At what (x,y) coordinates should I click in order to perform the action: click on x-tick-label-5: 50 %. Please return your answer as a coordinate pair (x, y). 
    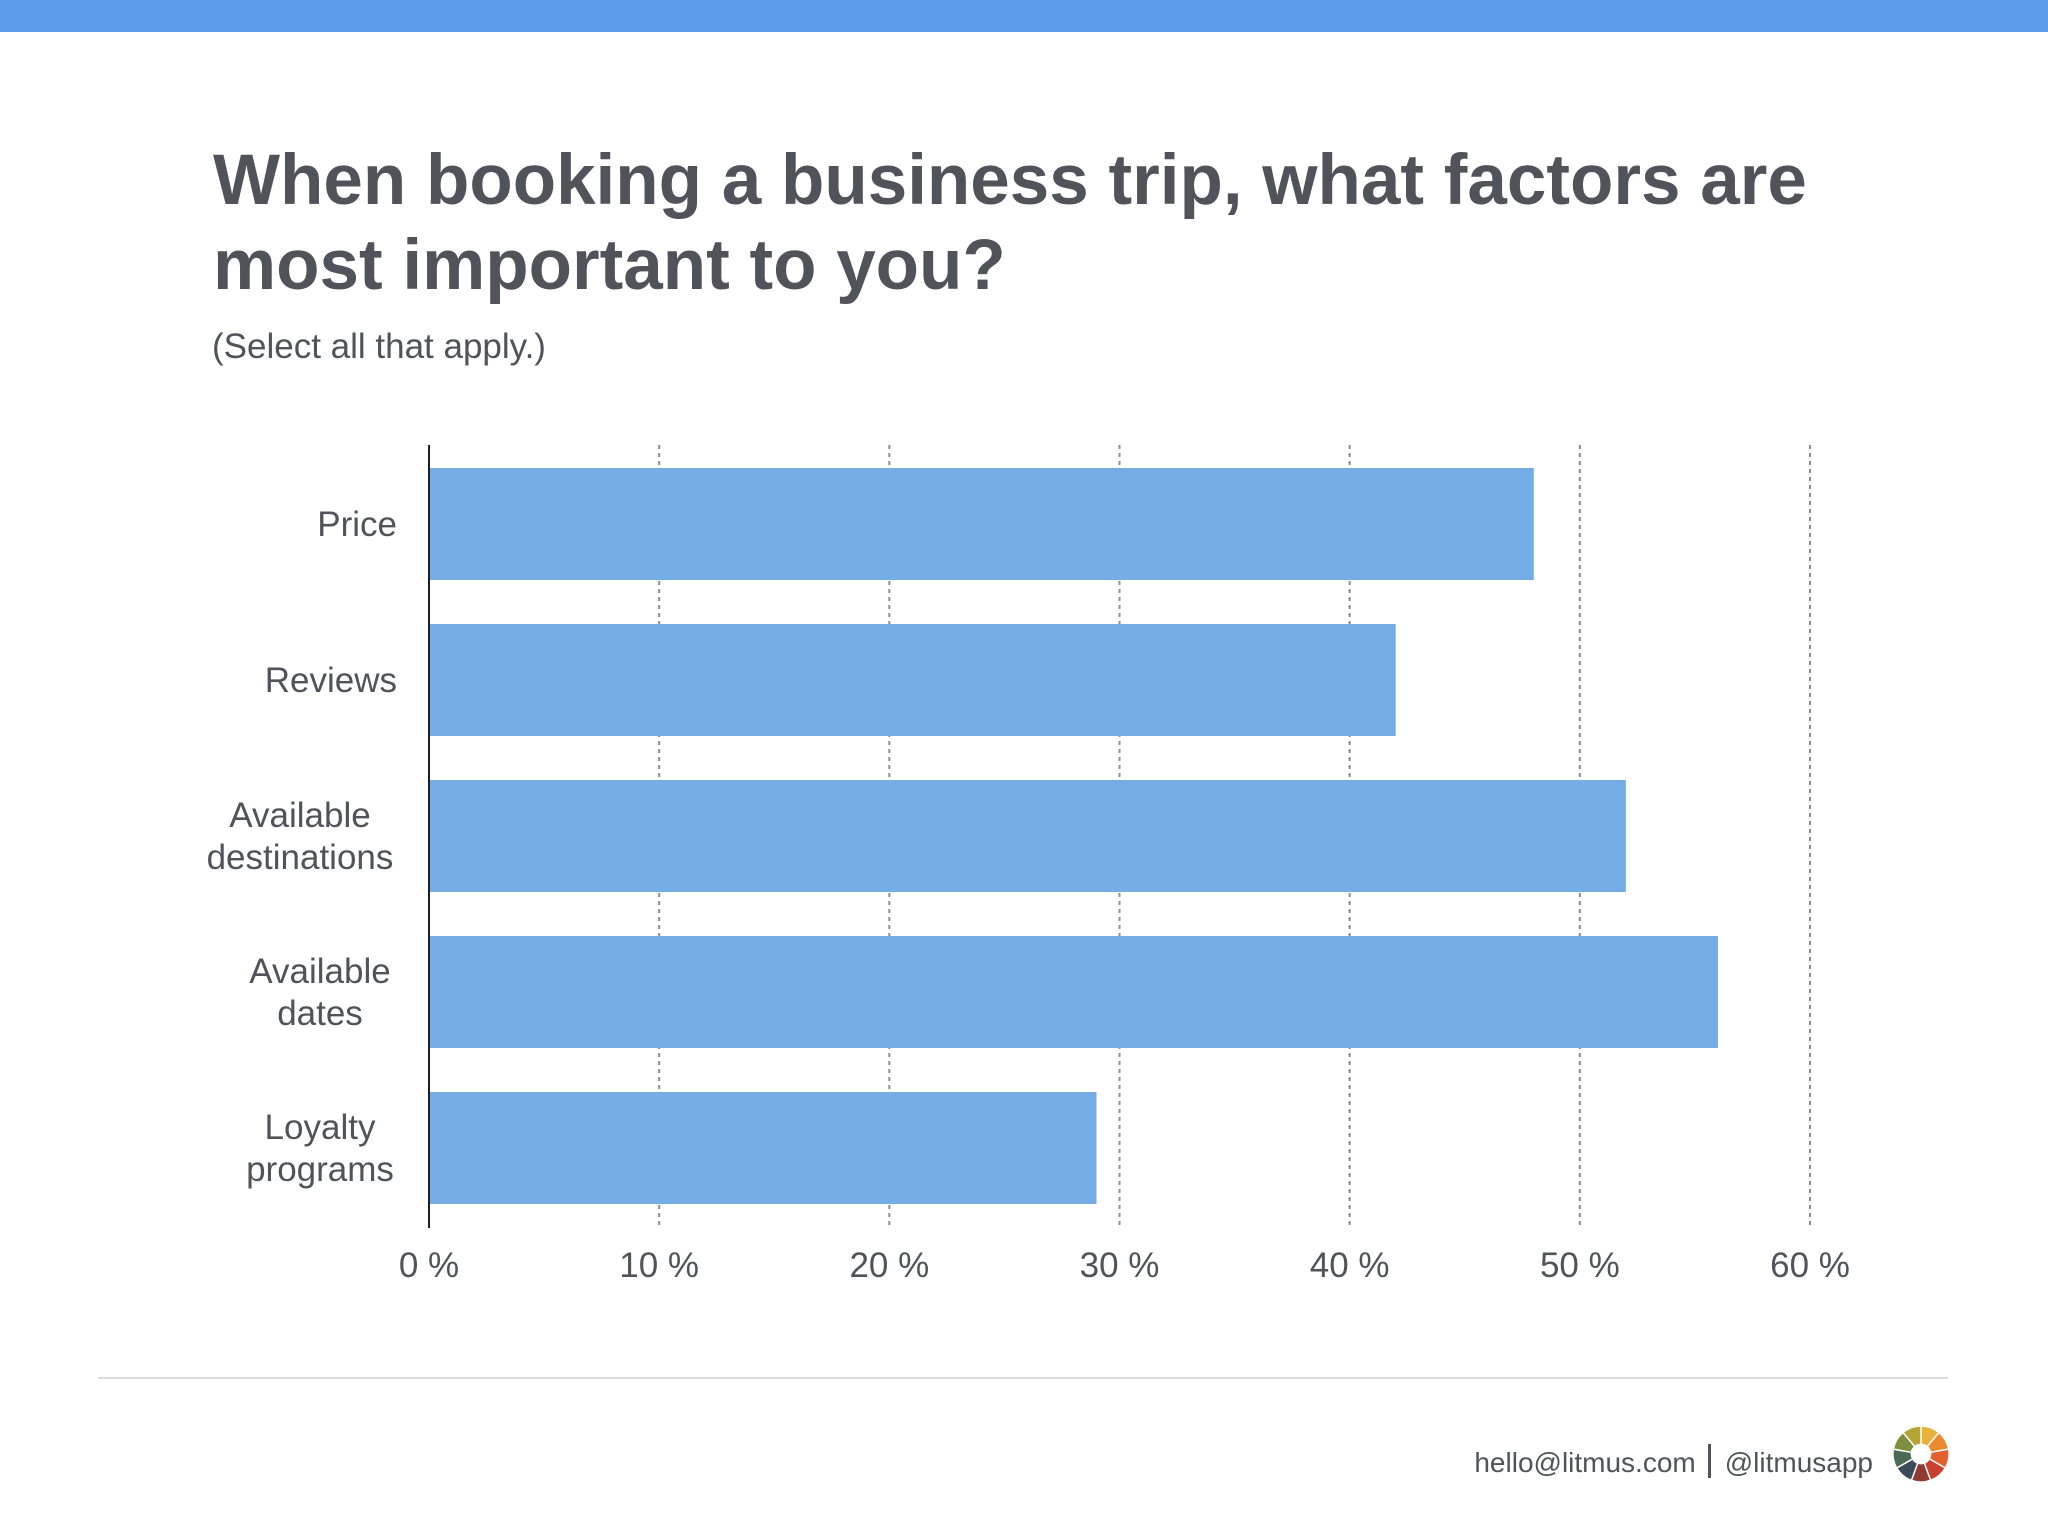
    Looking at the image, I should click on (1580, 1265).